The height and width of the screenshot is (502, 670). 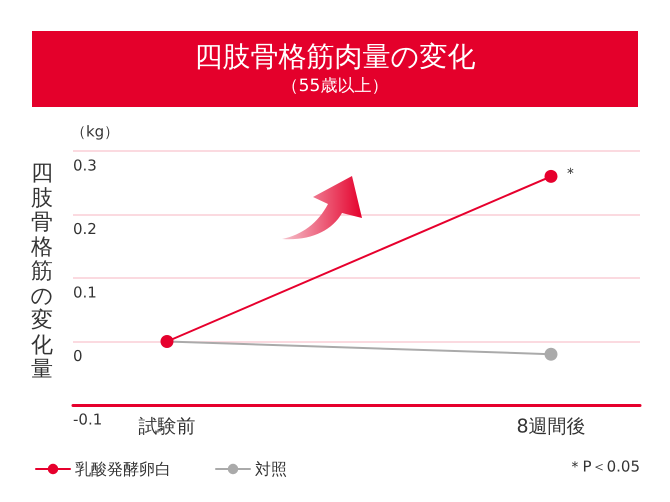 What do you see at coordinates (123, 469) in the screenshot?
I see `legend-label: 乳酸発酵卵白` at bounding box center [123, 469].